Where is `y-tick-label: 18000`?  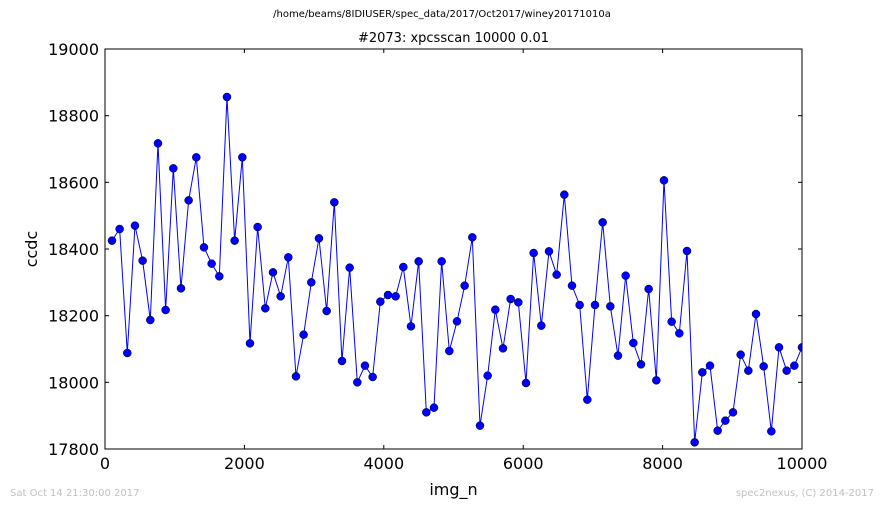
y-tick-label: 18000 is located at coordinates (73, 382).